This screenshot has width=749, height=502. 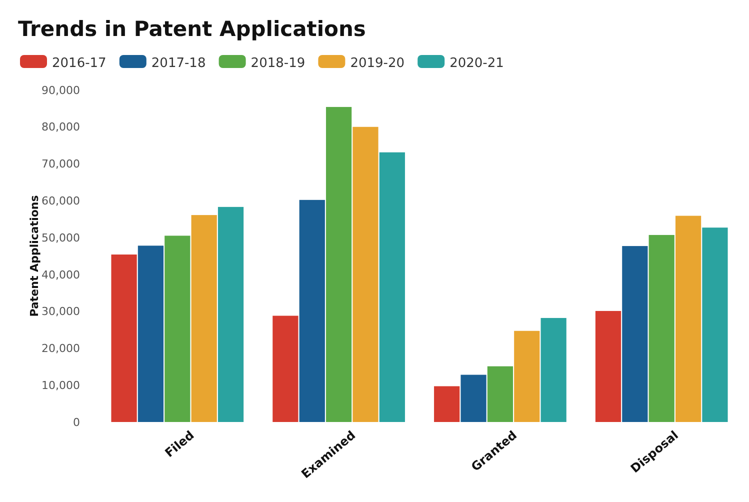 What do you see at coordinates (61, 127) in the screenshot?
I see `y-tick-label: 80,000` at bounding box center [61, 127].